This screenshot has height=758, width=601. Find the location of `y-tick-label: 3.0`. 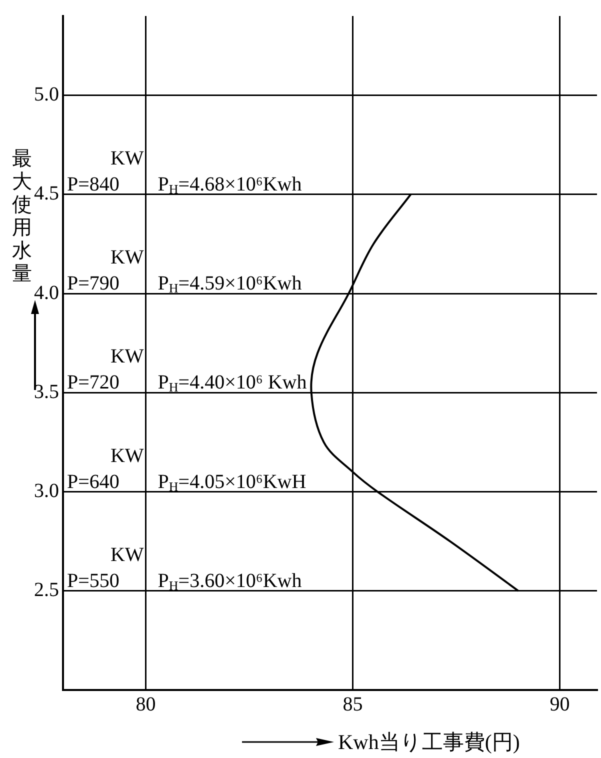

y-tick-label: 3.0 is located at coordinates (46, 491).